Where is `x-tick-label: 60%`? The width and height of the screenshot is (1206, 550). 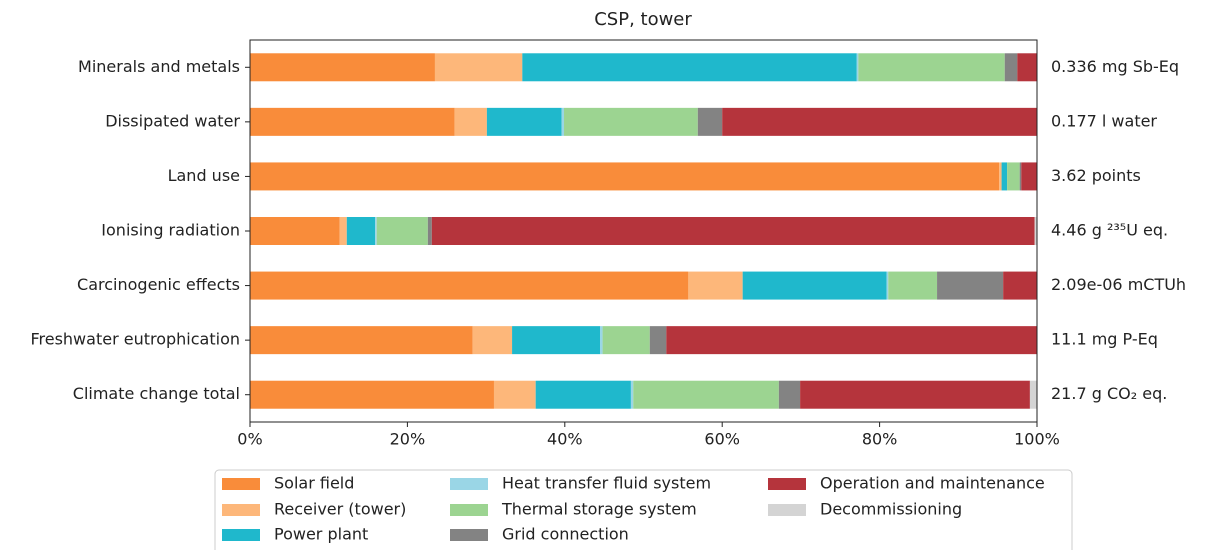
x-tick-label: 60% is located at coordinates (722, 439).